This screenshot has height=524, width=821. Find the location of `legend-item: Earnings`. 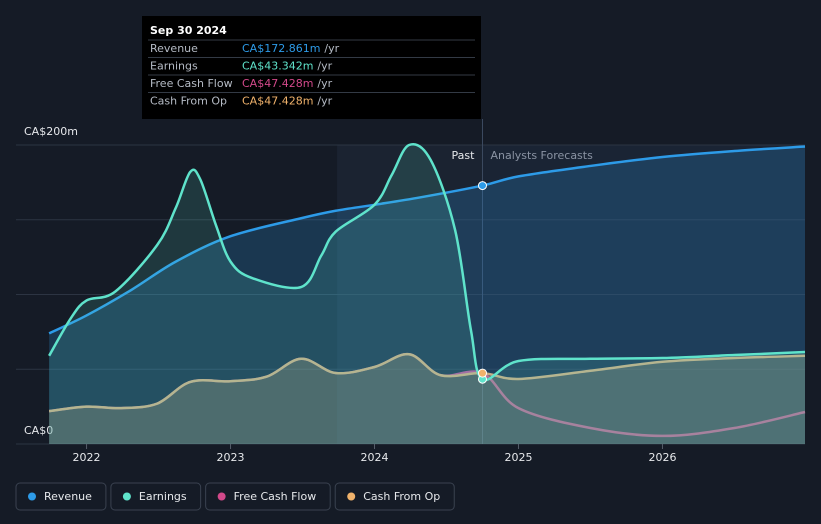

legend-item: Earnings is located at coordinates (156, 496).